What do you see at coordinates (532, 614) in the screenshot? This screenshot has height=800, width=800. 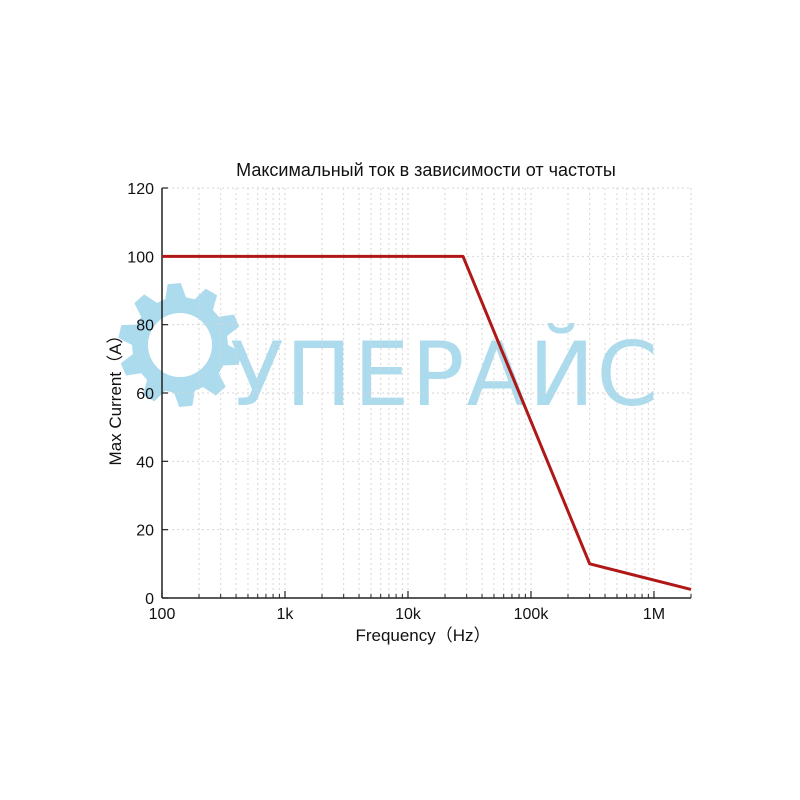 I see `x-tick-label: 100k` at bounding box center [532, 614].